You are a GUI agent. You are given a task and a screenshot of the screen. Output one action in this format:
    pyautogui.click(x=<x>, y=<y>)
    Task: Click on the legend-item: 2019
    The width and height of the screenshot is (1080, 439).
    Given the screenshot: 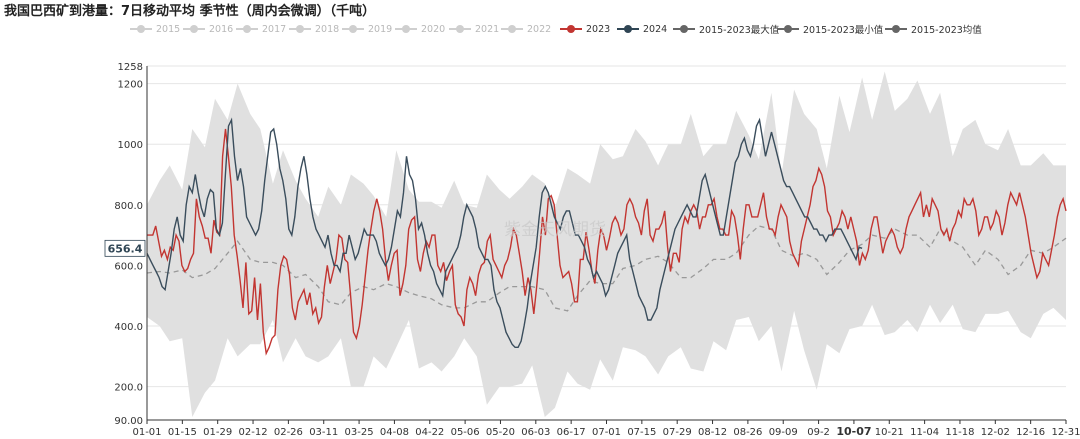 What is the action you would take?
    pyautogui.click(x=367, y=29)
    